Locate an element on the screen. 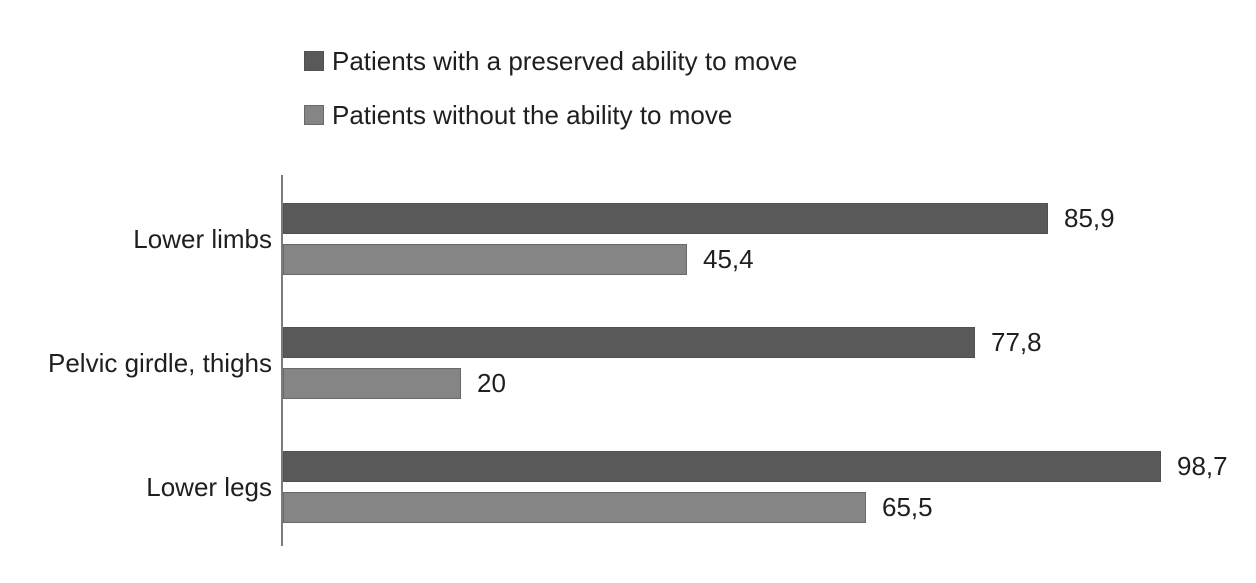 The height and width of the screenshot is (583, 1256). value-label: 77,8 is located at coordinates (1016, 342).